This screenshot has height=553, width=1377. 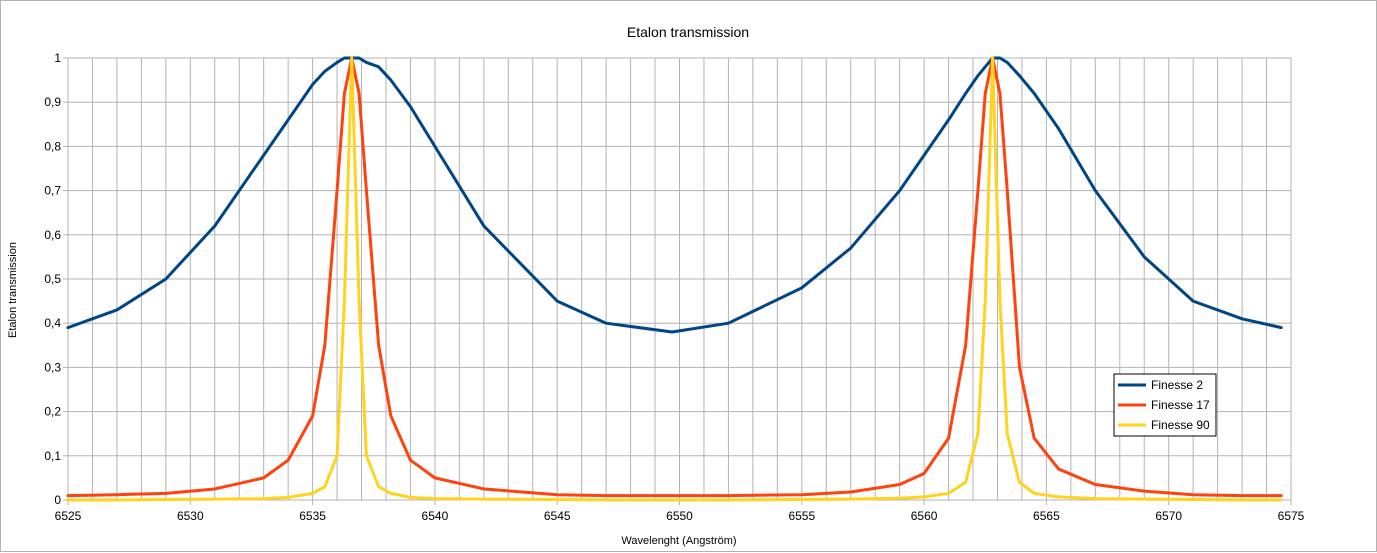 I want to click on x-tick-label: 6560, so click(x=924, y=516).